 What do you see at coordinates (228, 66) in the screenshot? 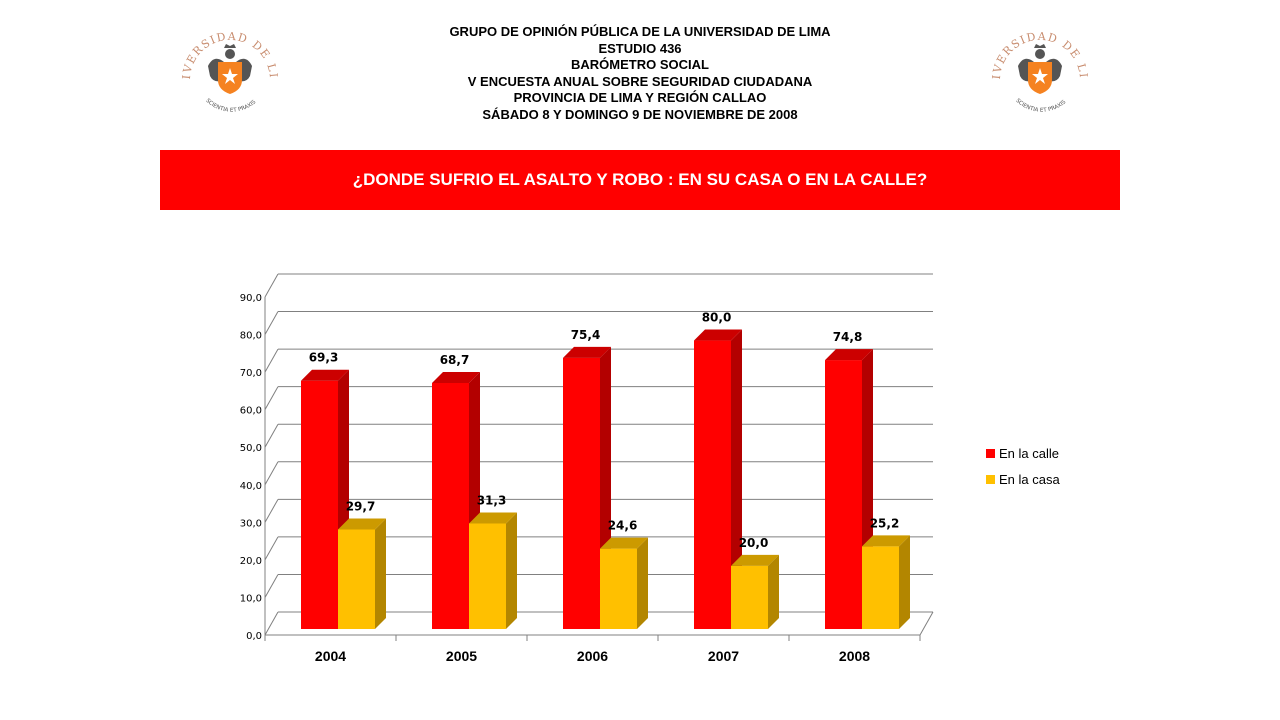
I see `university-logo-left: UNIVERSIDAD DE LIMA SCIENTIA ET PRAXIS` at bounding box center [228, 66].